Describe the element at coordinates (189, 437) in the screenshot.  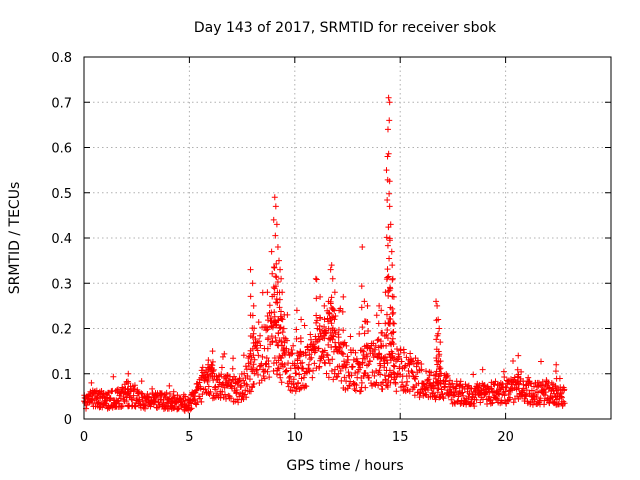
I see `x-tick-label: 5` at that location.